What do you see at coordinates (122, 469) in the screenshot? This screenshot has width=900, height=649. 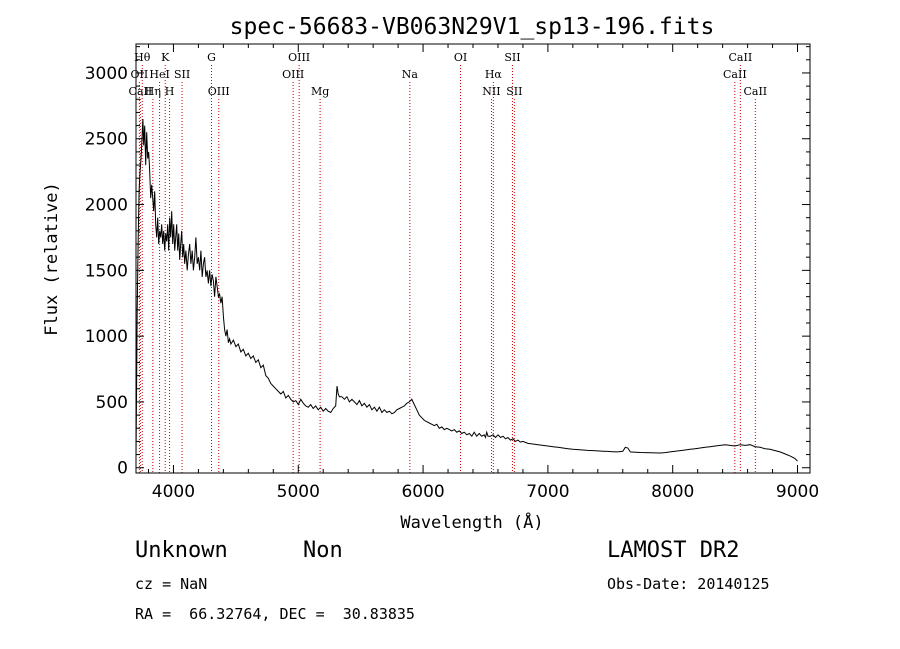 I see `y-tick-label: 0` at bounding box center [122, 469].